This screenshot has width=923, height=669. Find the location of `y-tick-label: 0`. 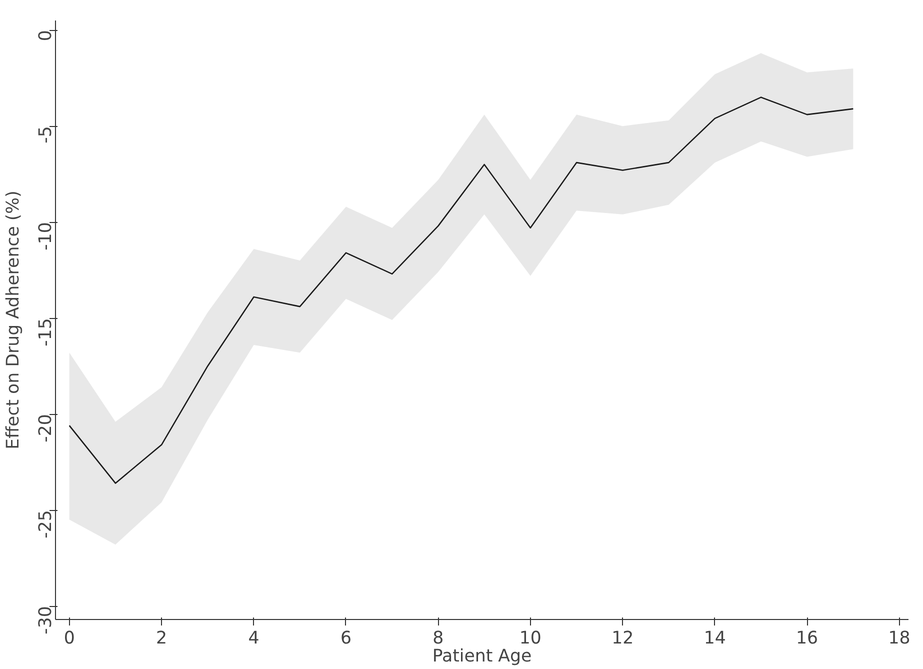

y-tick-label: 0 is located at coordinates (46, 36).